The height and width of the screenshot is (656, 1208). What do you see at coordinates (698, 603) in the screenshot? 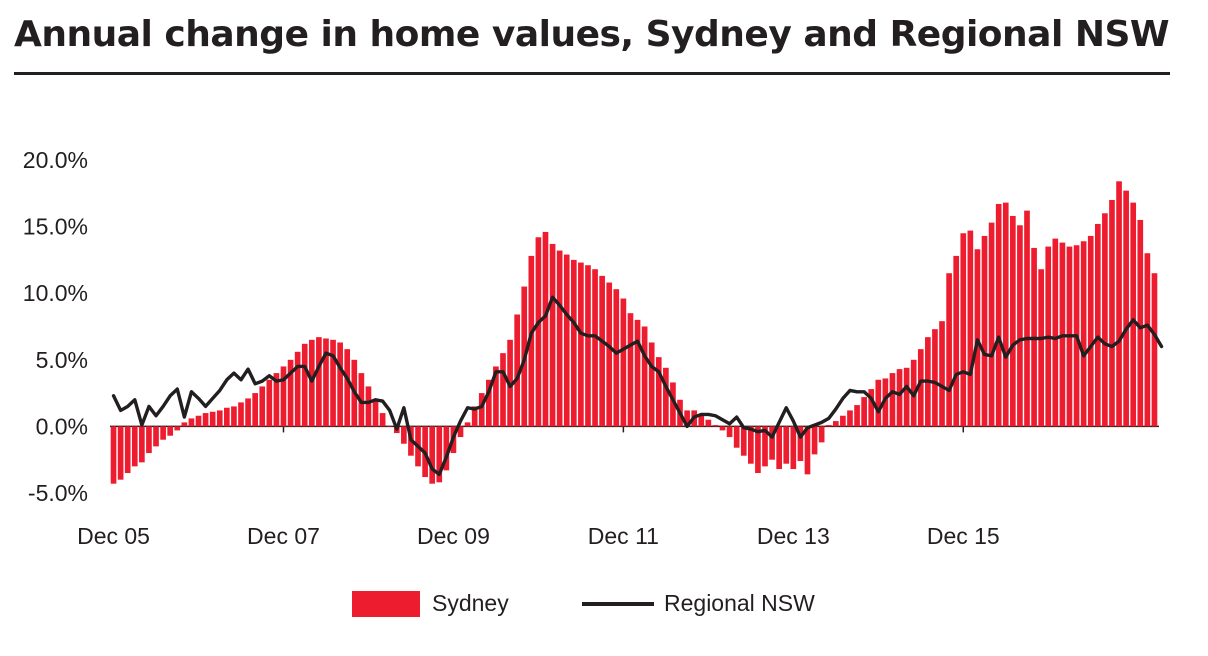
I see `legend-item-regional-nsw: Regional NSW` at bounding box center [698, 603].